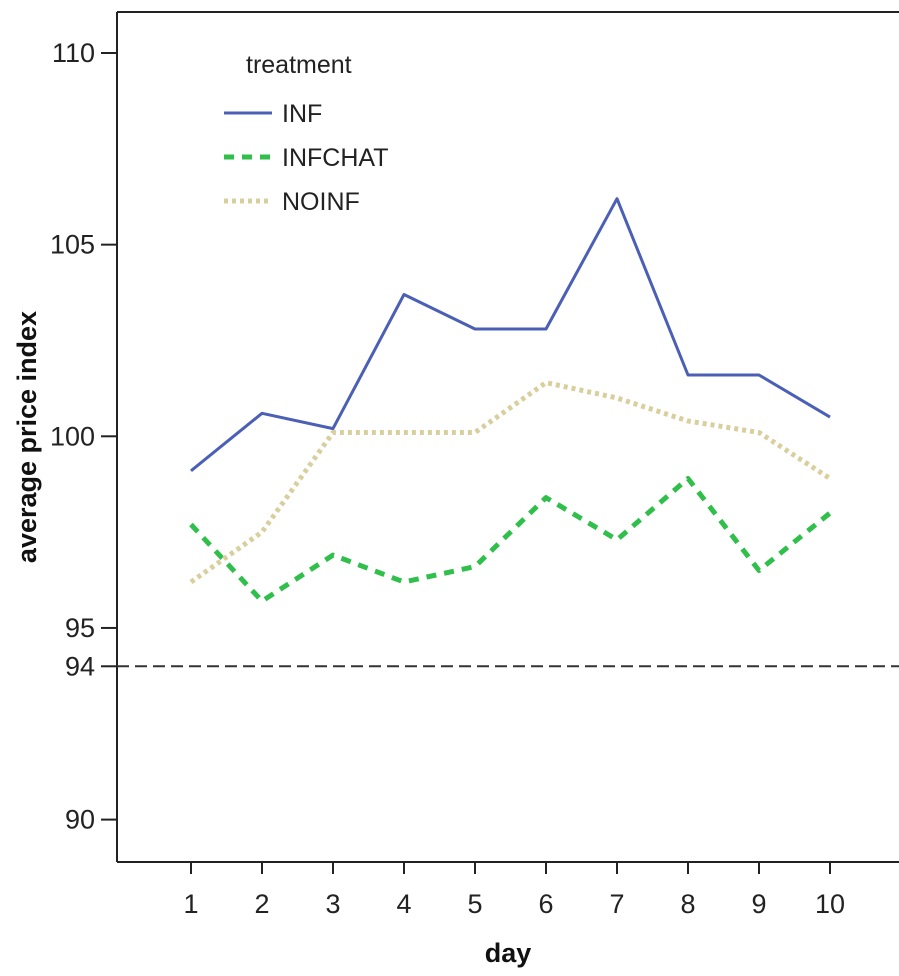  Describe the element at coordinates (73, 53) in the screenshot. I see `y-tick-label: 110` at that location.